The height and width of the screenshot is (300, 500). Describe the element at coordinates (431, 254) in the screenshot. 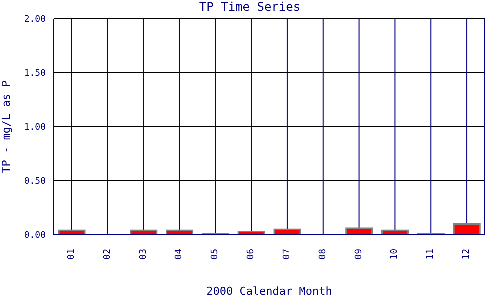

I see `x-tick-label: 11` at that location.